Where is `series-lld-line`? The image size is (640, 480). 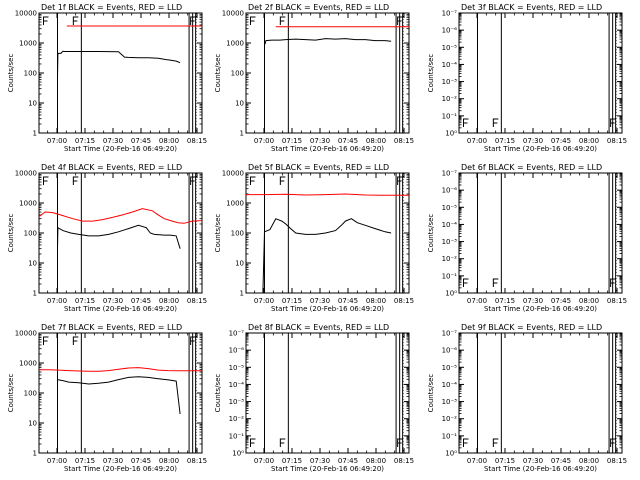 series-lld-line is located at coordinates (120, 369).